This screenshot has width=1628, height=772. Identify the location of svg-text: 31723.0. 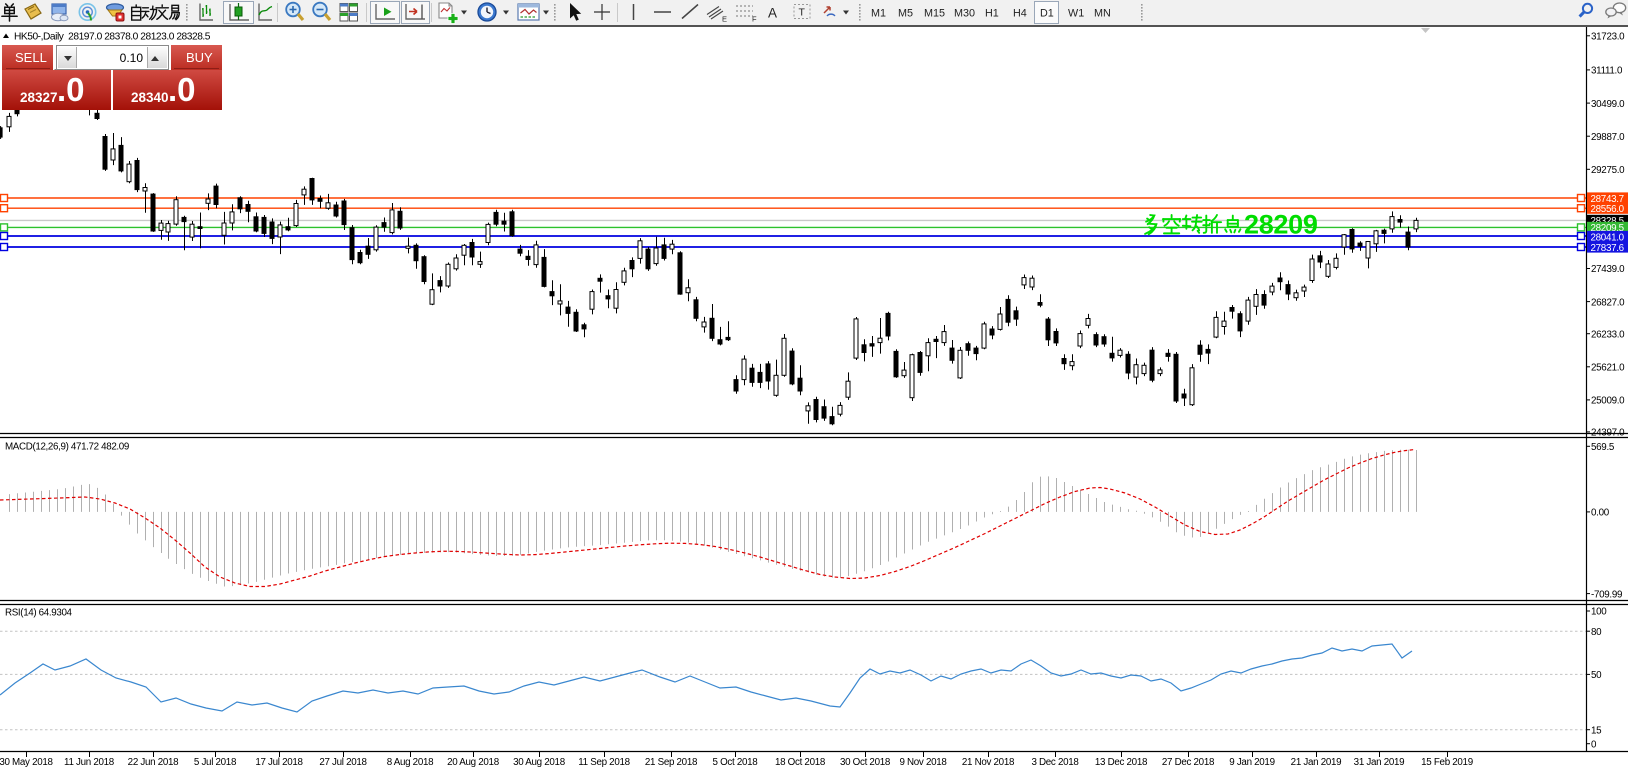
(1608, 37).